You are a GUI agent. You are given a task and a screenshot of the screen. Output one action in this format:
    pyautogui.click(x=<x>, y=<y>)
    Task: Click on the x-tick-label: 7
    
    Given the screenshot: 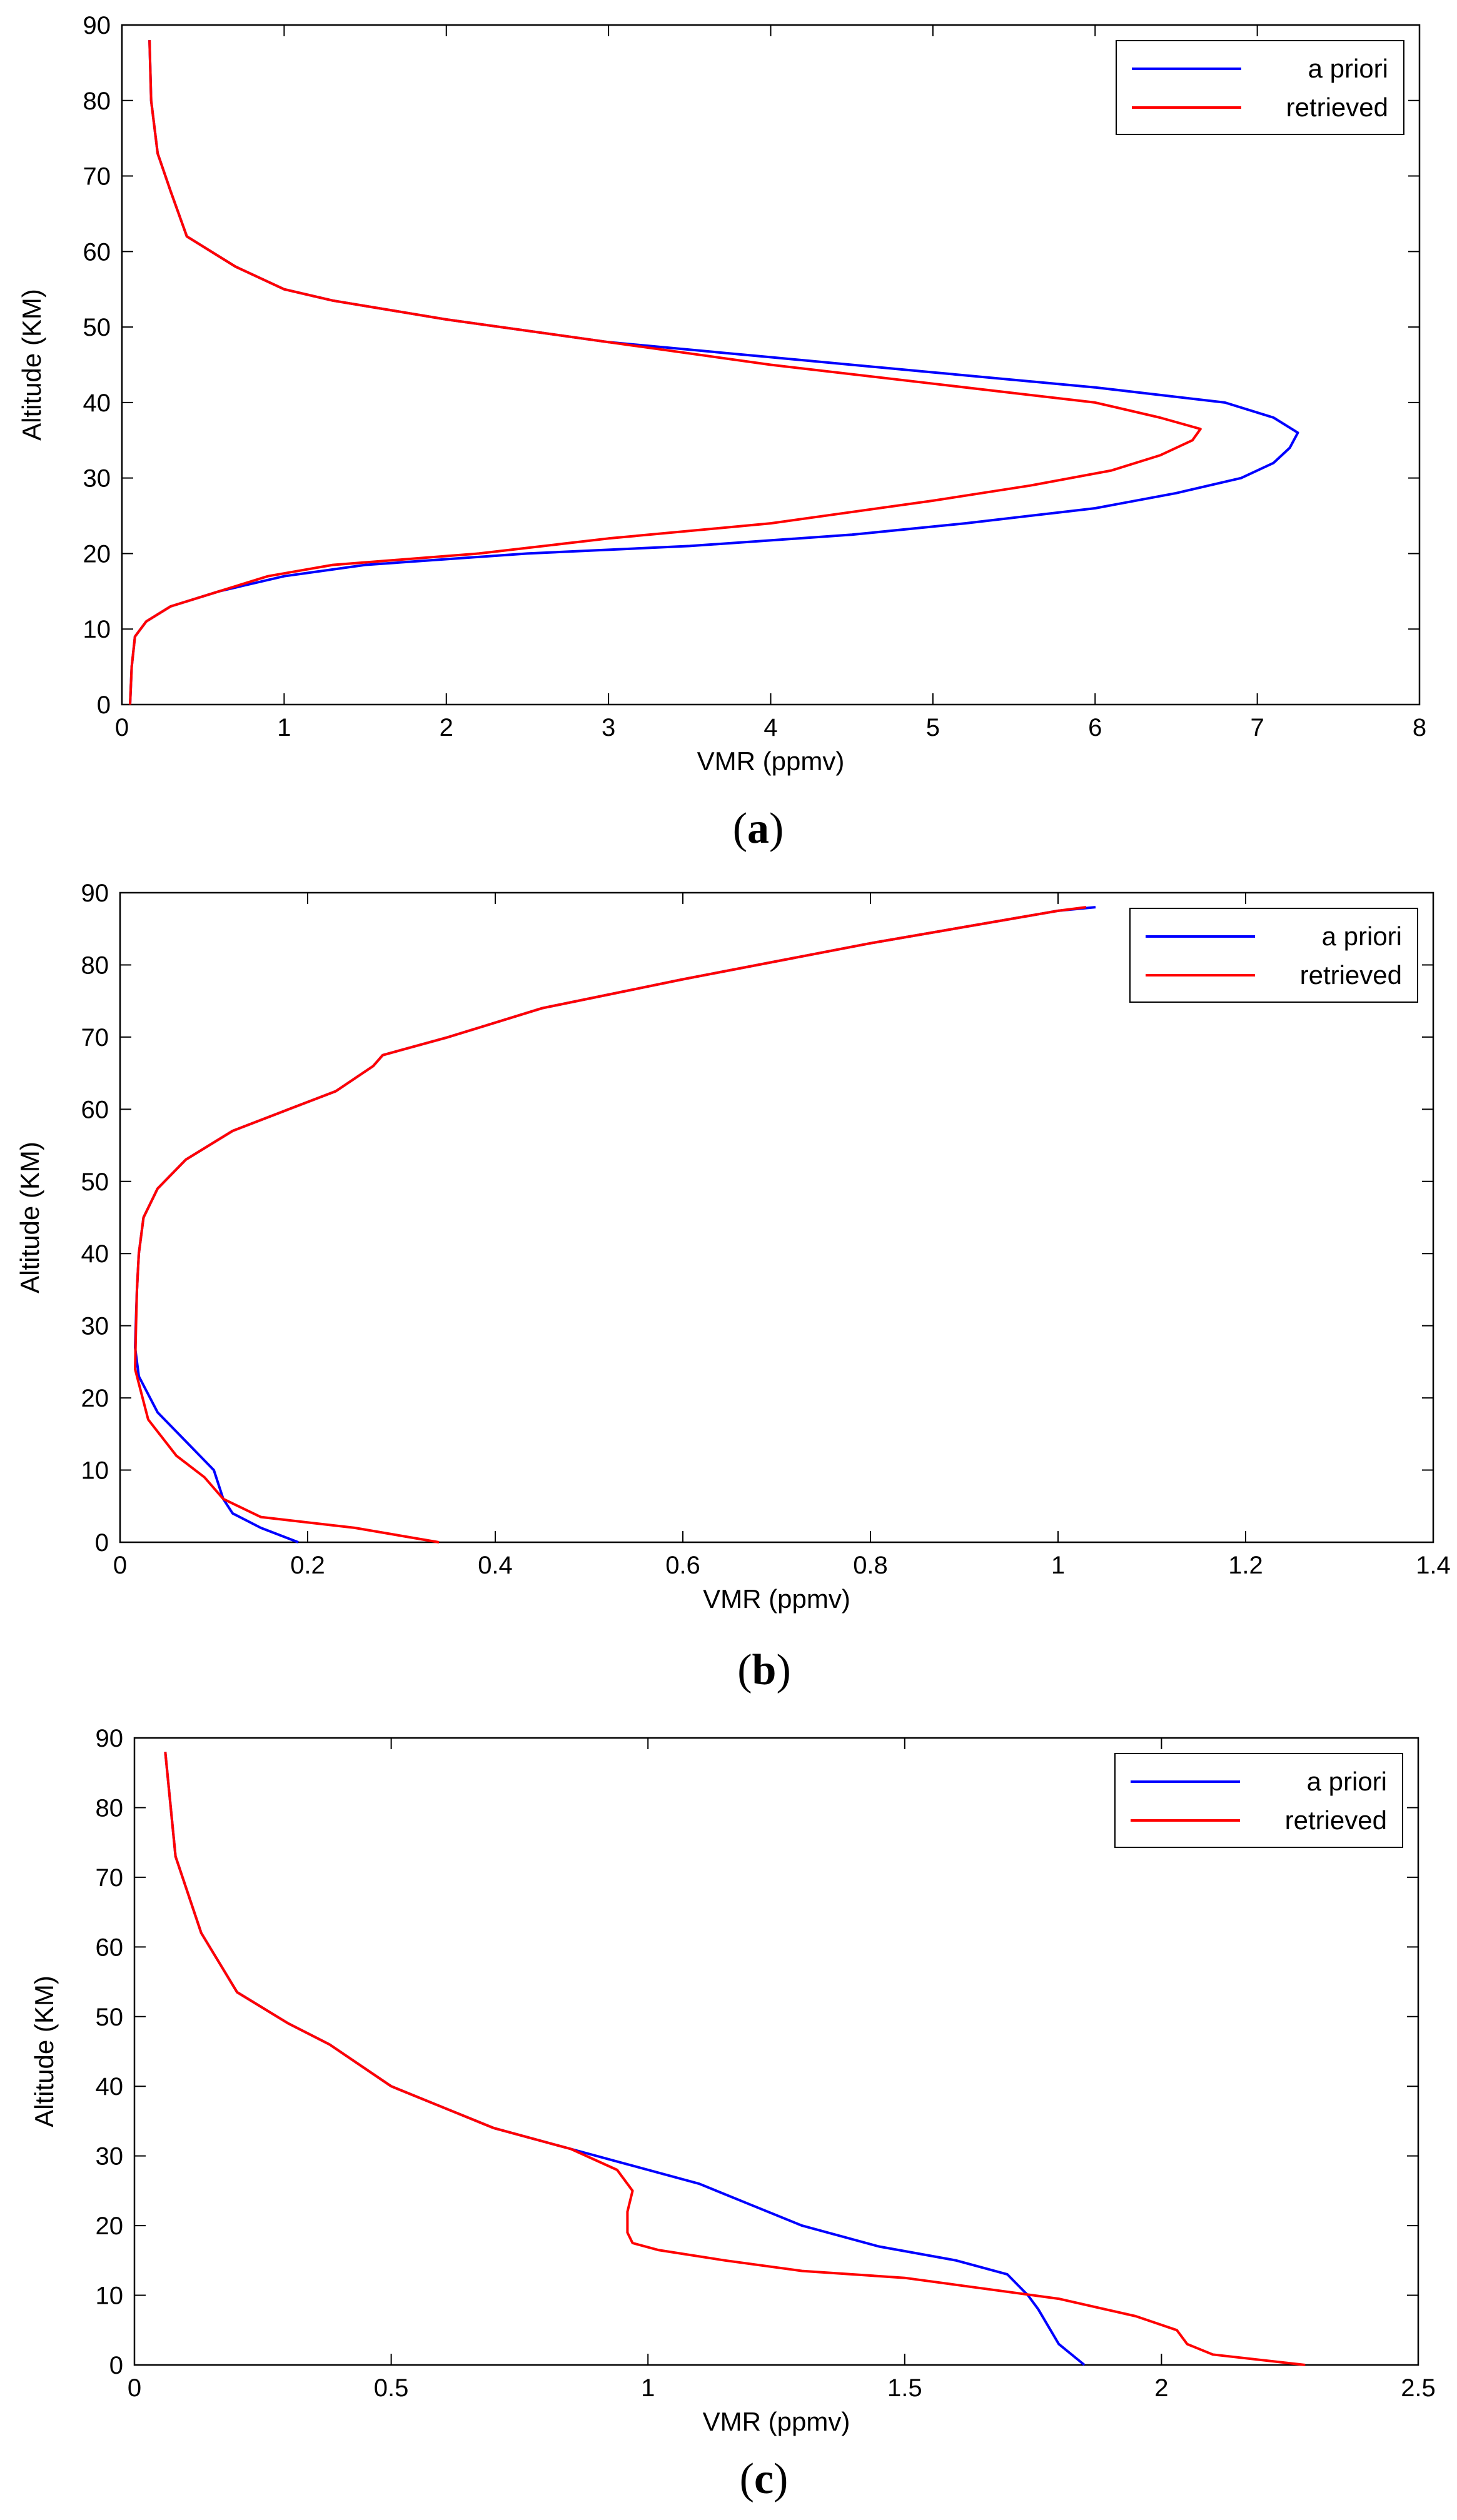 What is the action you would take?
    pyautogui.click(x=1257, y=728)
    